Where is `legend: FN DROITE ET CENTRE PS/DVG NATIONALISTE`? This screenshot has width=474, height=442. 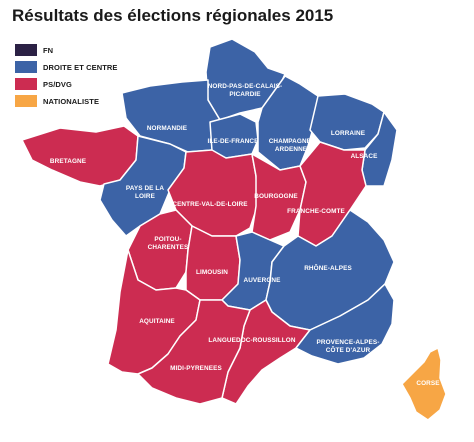 legend: FN DROITE ET CENTRE PS/DVG NATIONALISTE is located at coordinates (66, 76).